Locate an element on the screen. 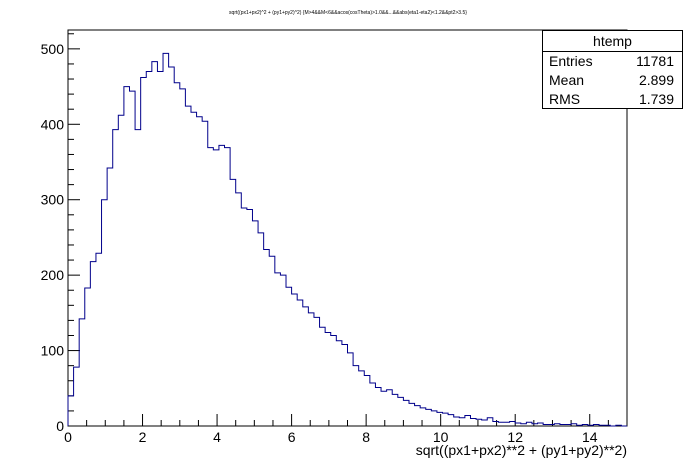 This screenshot has width=696, height=472. y-tick-label: 200 is located at coordinates (53, 275).